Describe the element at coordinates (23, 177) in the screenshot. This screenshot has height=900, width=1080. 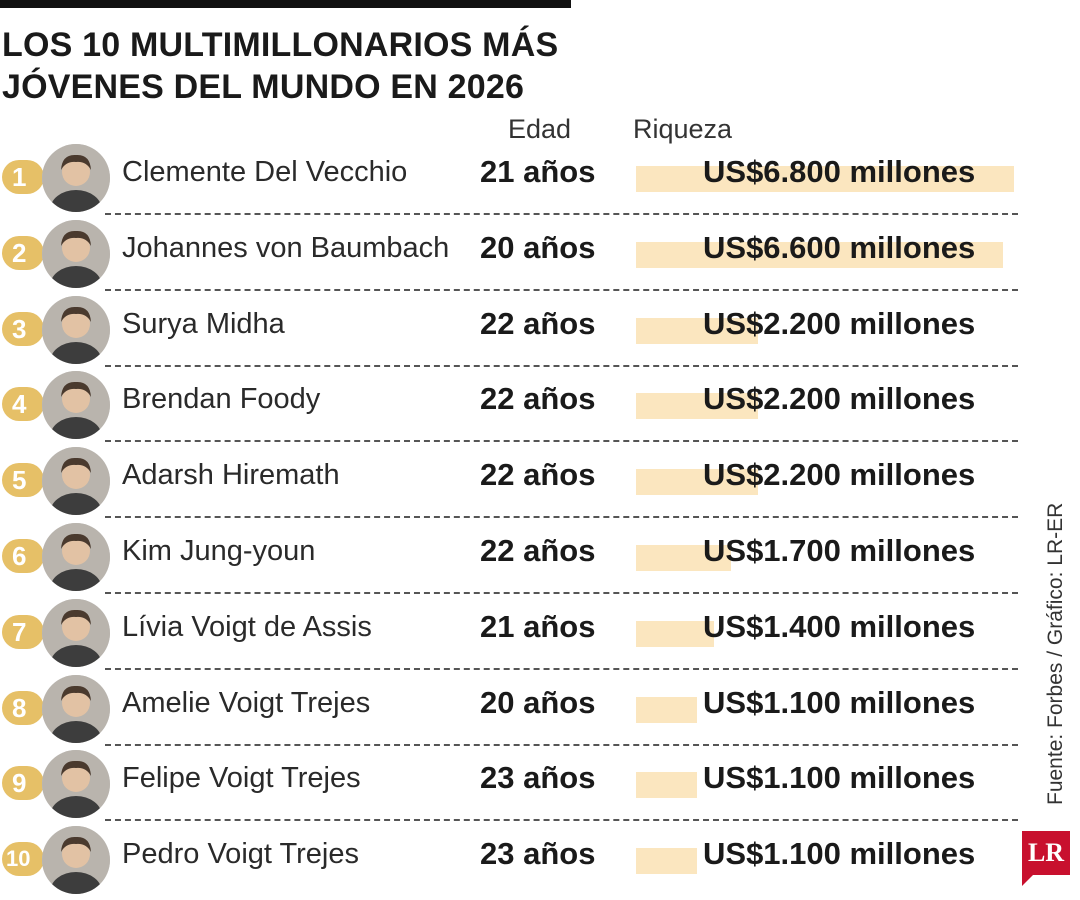
I see `rank-badge: 1` at that location.